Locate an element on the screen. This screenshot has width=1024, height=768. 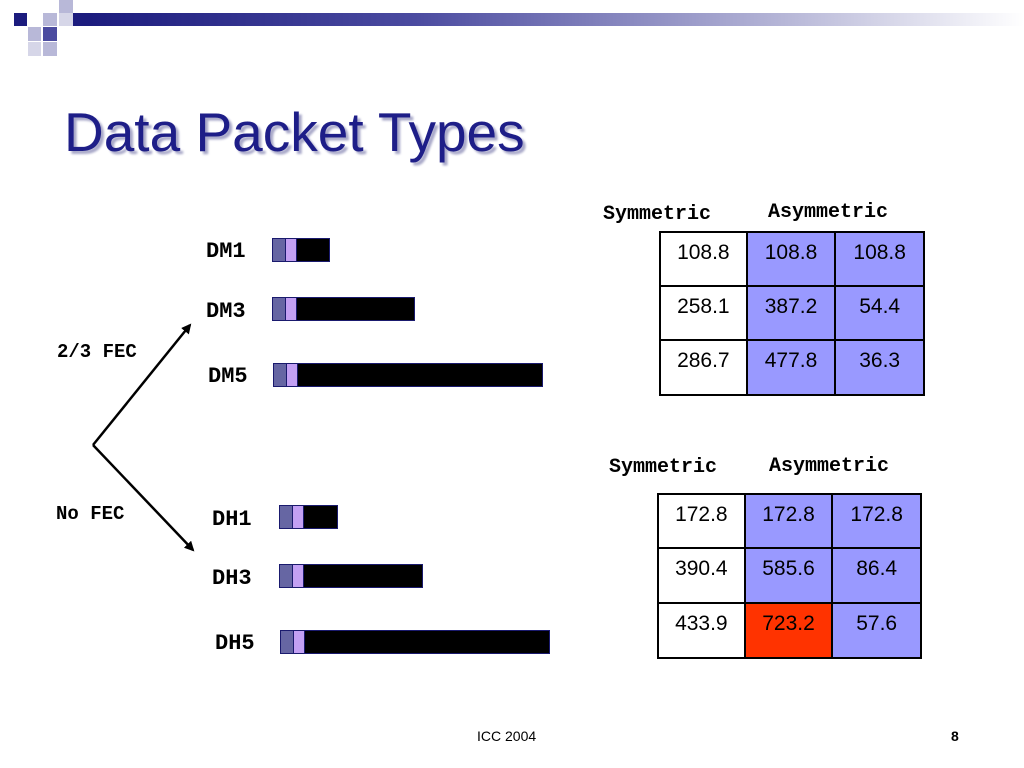
table-cell: 258.1 is located at coordinates (703, 313).